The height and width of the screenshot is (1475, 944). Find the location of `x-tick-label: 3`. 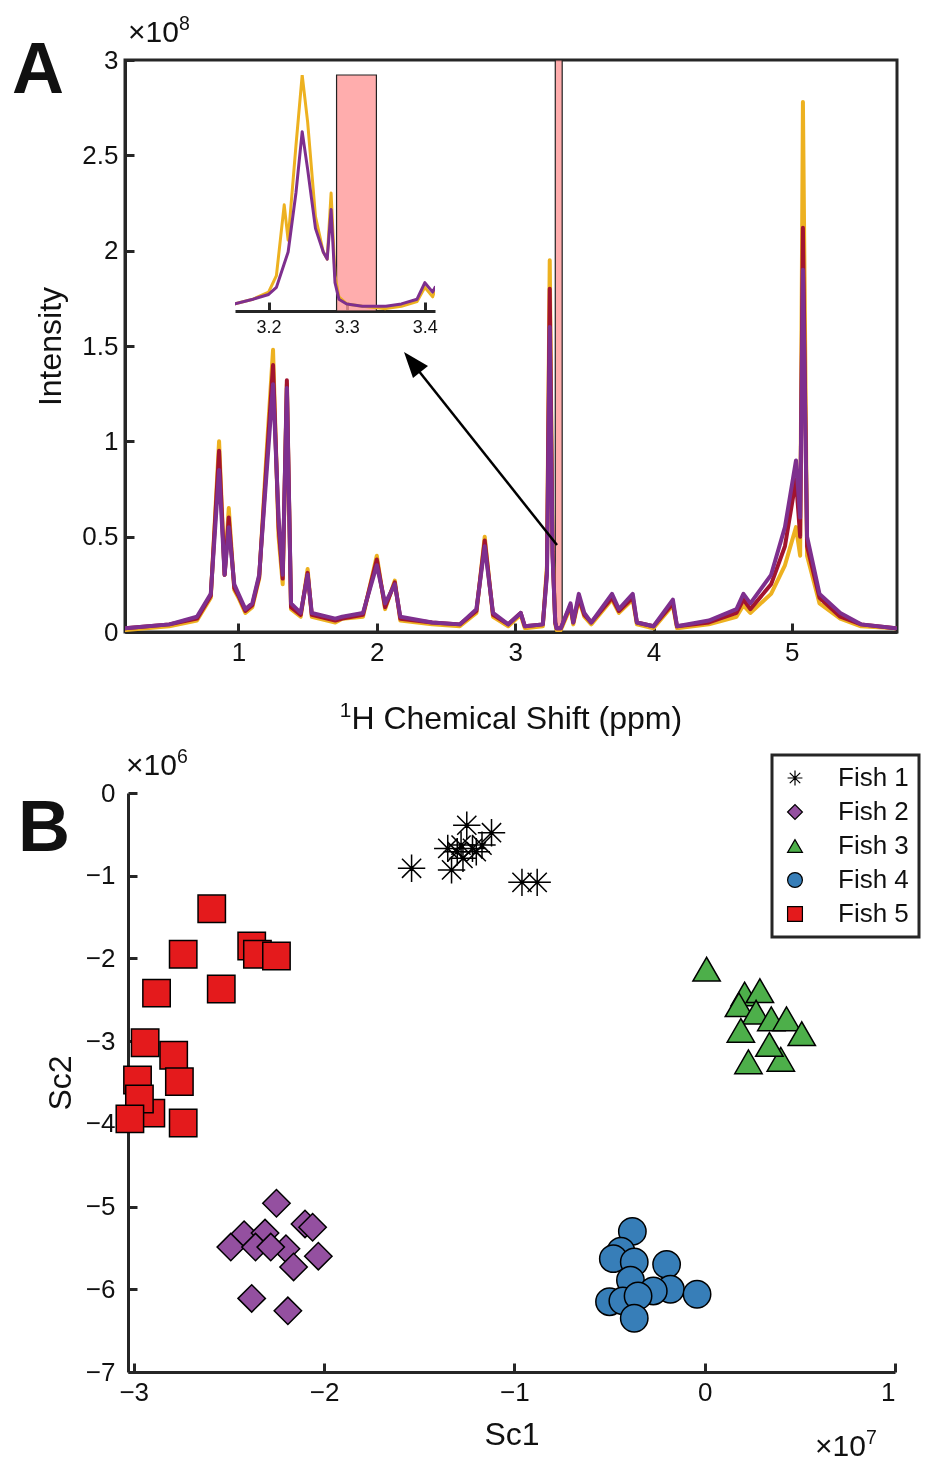

x-tick-label: 3 is located at coordinates (515, 651).